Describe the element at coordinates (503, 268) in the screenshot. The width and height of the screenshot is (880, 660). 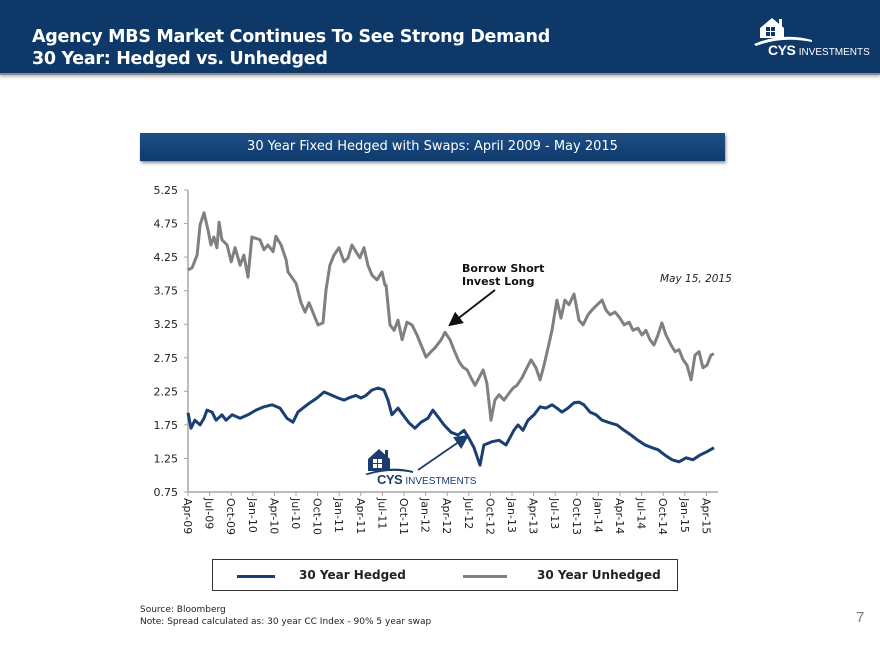
I see `annotation-line-1: Borrow Short` at that location.